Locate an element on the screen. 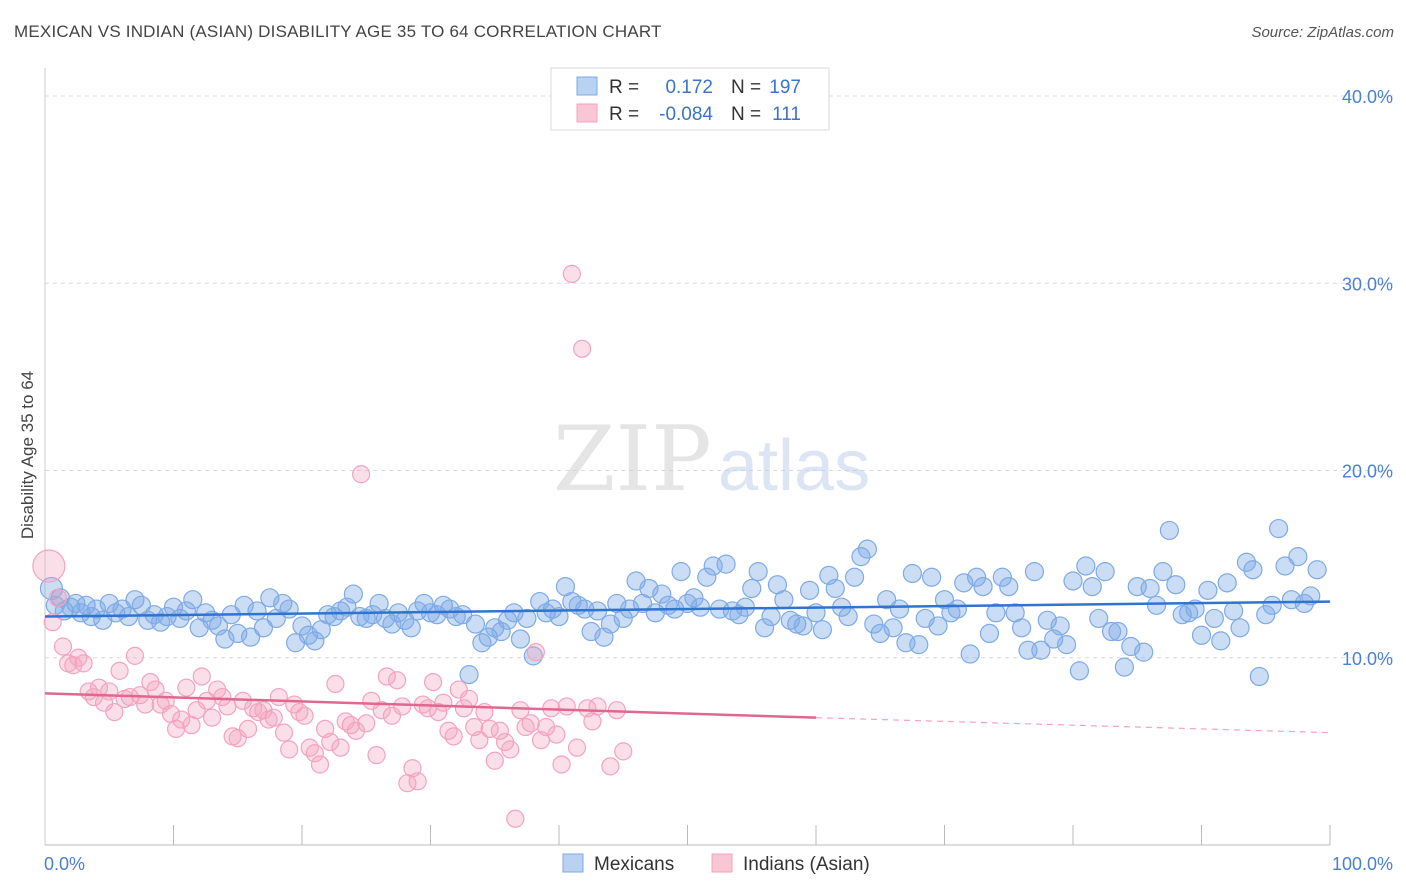  y-tick-label-2: 30.0% is located at coordinates (1367, 284).